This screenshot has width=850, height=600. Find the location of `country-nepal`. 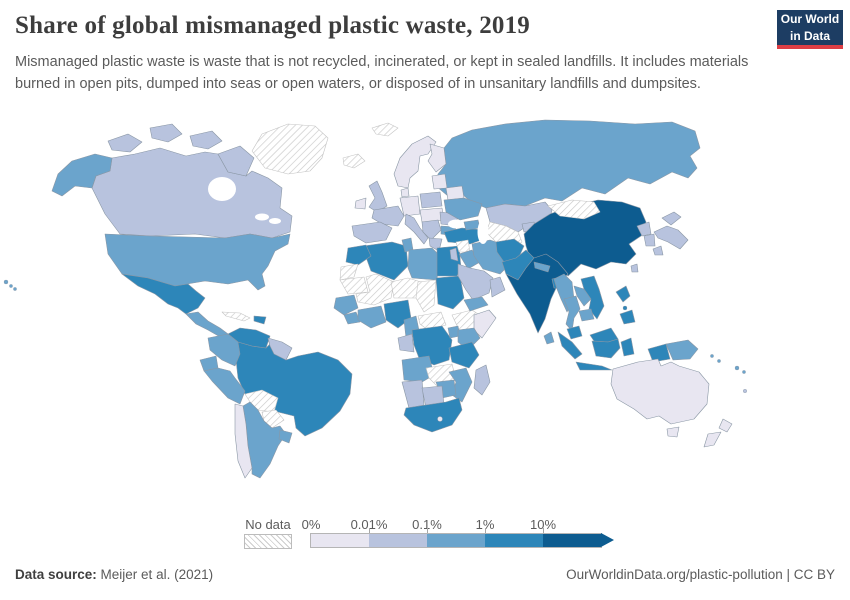

country-nepal is located at coordinates (542, 267).